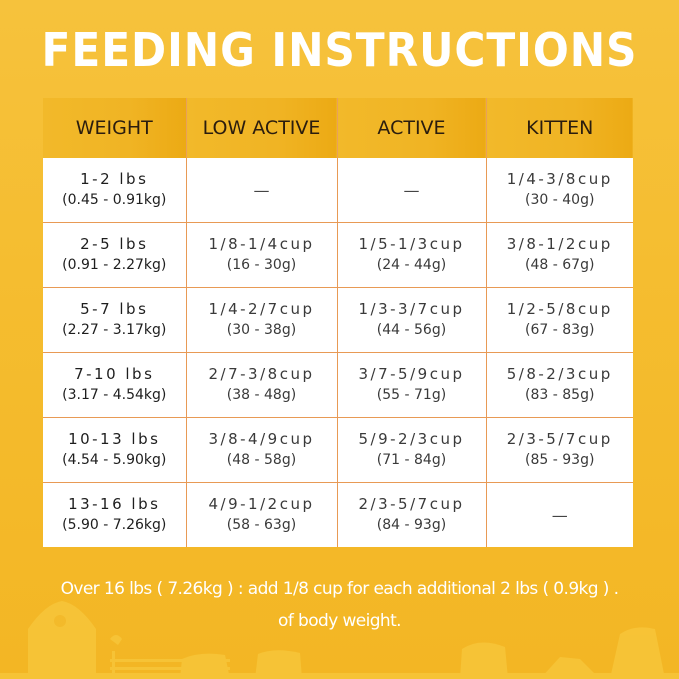 The image size is (679, 679). I want to click on kitten-cell: 3/8-1/2cup (48 - 67g), so click(559, 255).